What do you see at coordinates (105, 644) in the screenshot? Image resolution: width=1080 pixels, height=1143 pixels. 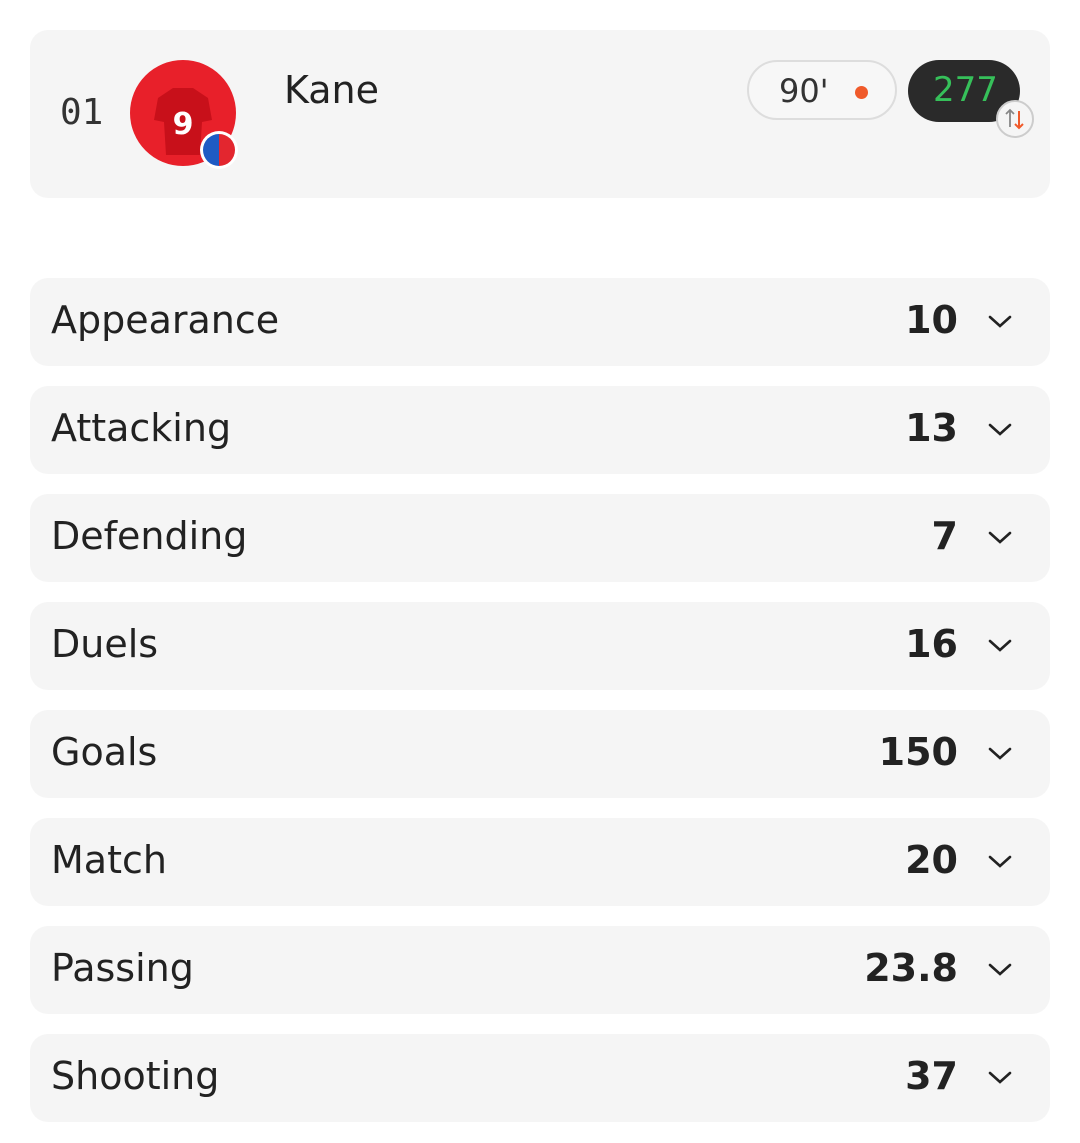 I see `stat-label: Duels` at bounding box center [105, 644].